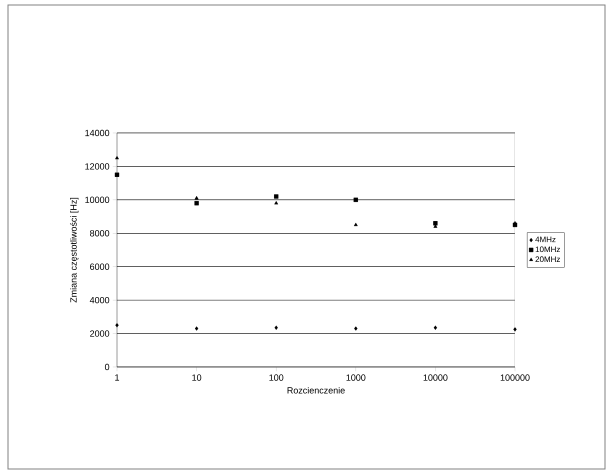 This screenshot has height=475, width=613. What do you see at coordinates (100, 333) in the screenshot?
I see `y-tick-label: 2000` at bounding box center [100, 333].